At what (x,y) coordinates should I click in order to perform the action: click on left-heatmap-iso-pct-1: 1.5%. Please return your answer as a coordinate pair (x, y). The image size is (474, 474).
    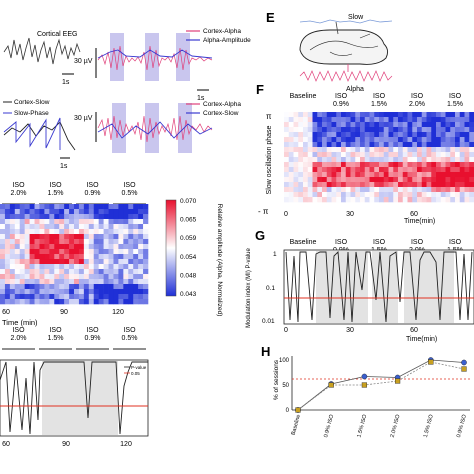
    Looking at the image, I should click on (56, 193).